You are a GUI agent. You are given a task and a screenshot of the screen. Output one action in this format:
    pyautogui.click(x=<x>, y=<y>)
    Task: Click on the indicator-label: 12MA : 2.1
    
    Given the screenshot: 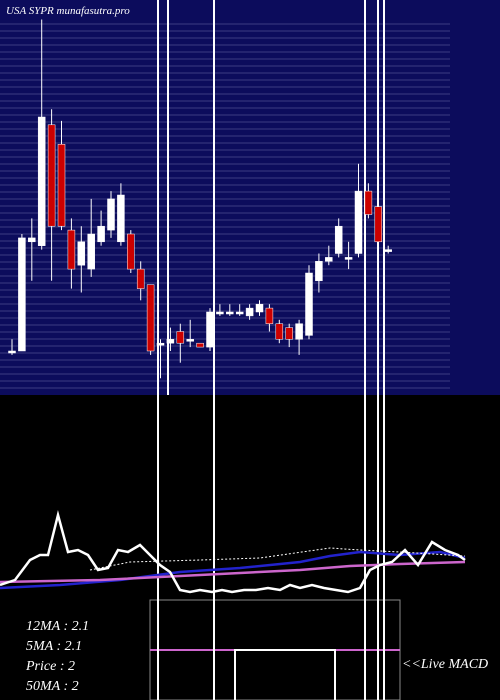 What is the action you would take?
    pyautogui.click(x=57, y=626)
    